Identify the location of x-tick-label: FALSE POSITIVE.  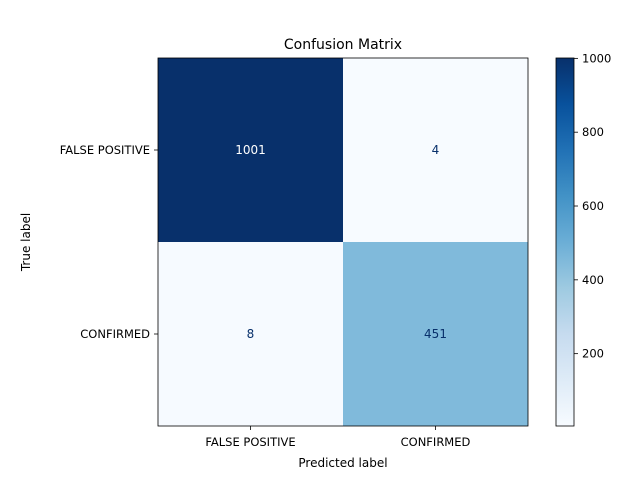
(250, 442).